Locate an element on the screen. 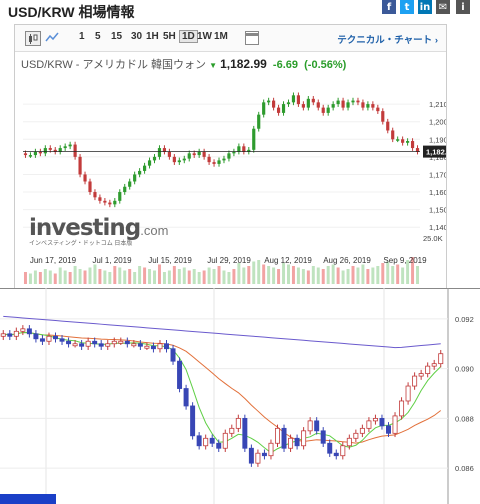  twitter-icon: t is located at coordinates (407, 7).